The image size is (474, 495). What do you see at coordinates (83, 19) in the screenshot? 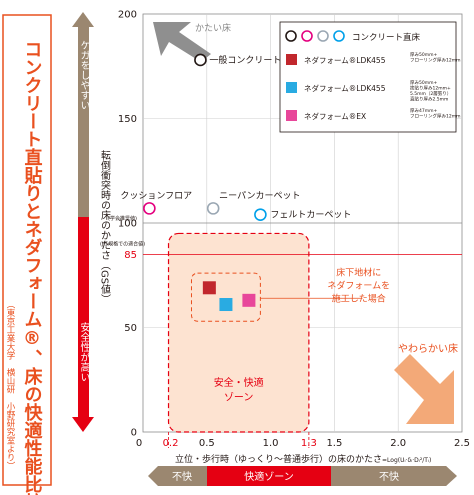
I see `danger-arrow-head` at bounding box center [83, 19].